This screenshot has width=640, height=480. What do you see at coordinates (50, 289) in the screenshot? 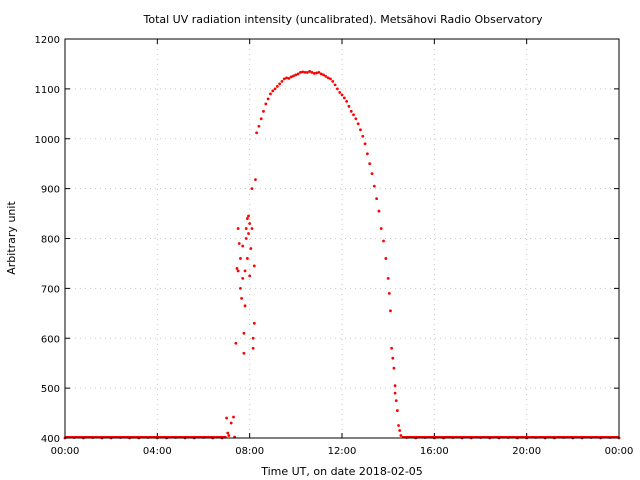
I see `y-tick-label: 700` at bounding box center [50, 289].